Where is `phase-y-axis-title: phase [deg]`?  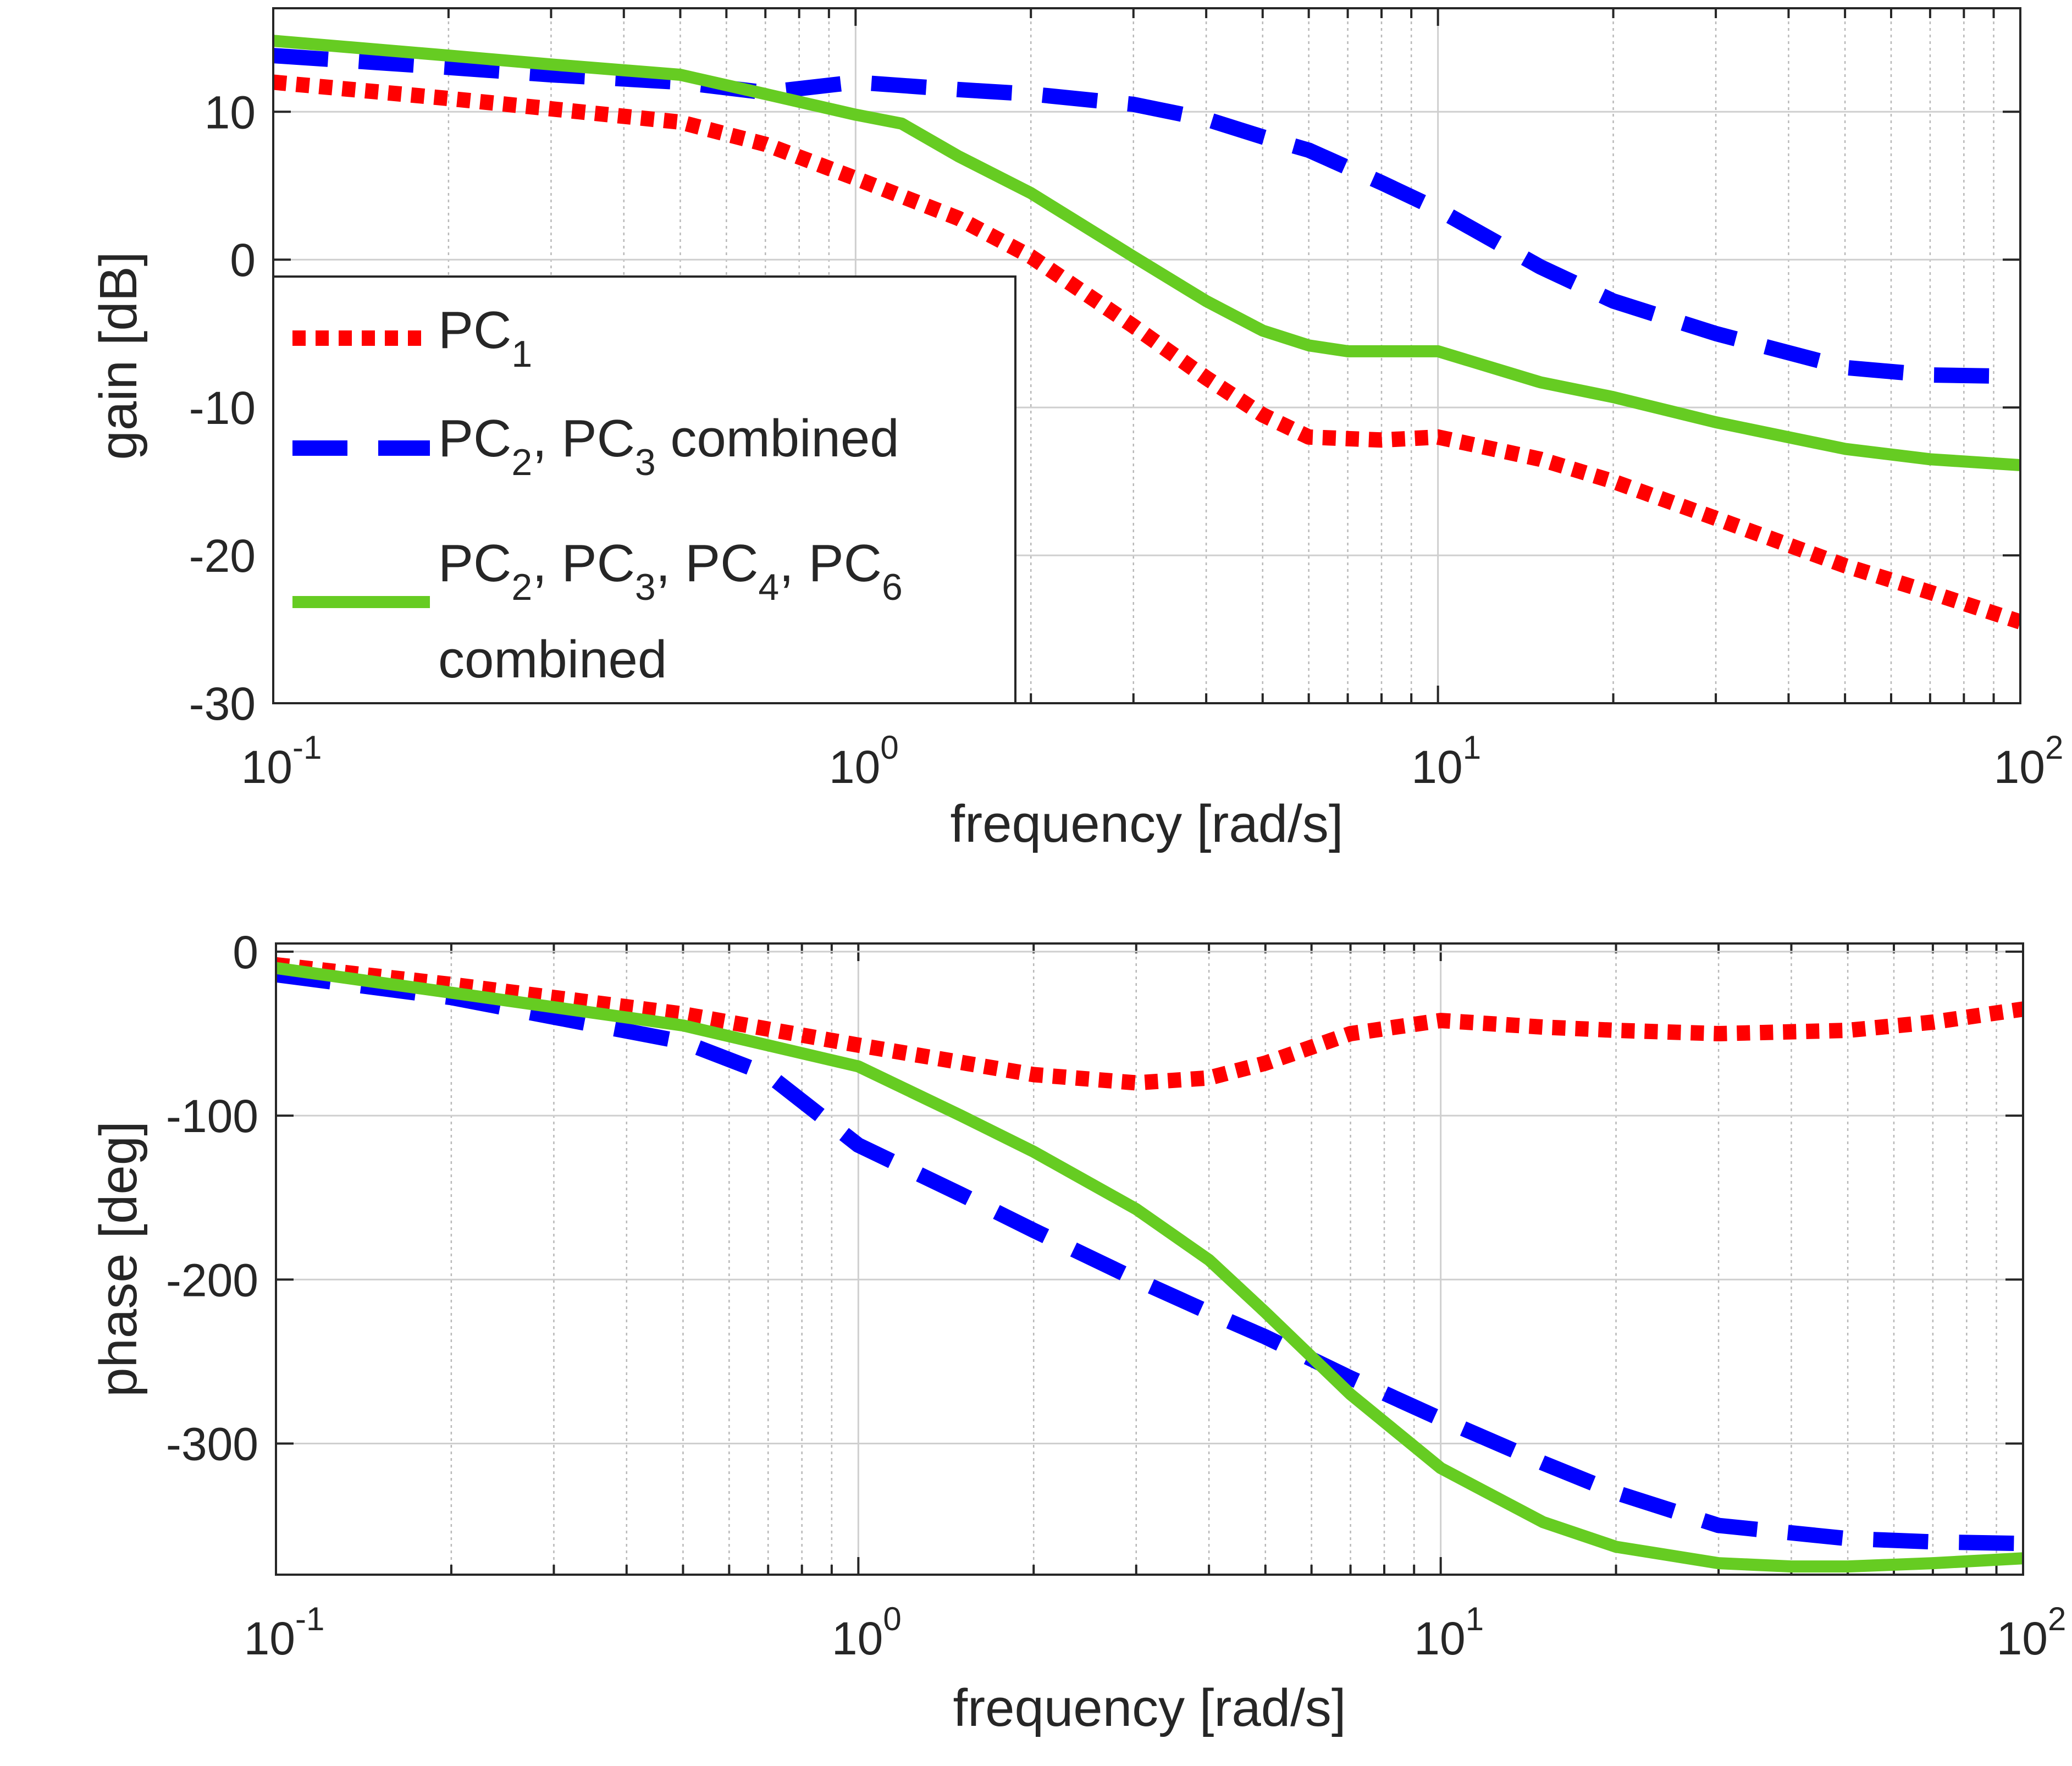 phase-y-axis-title: phase [deg] is located at coordinates (118, 1259).